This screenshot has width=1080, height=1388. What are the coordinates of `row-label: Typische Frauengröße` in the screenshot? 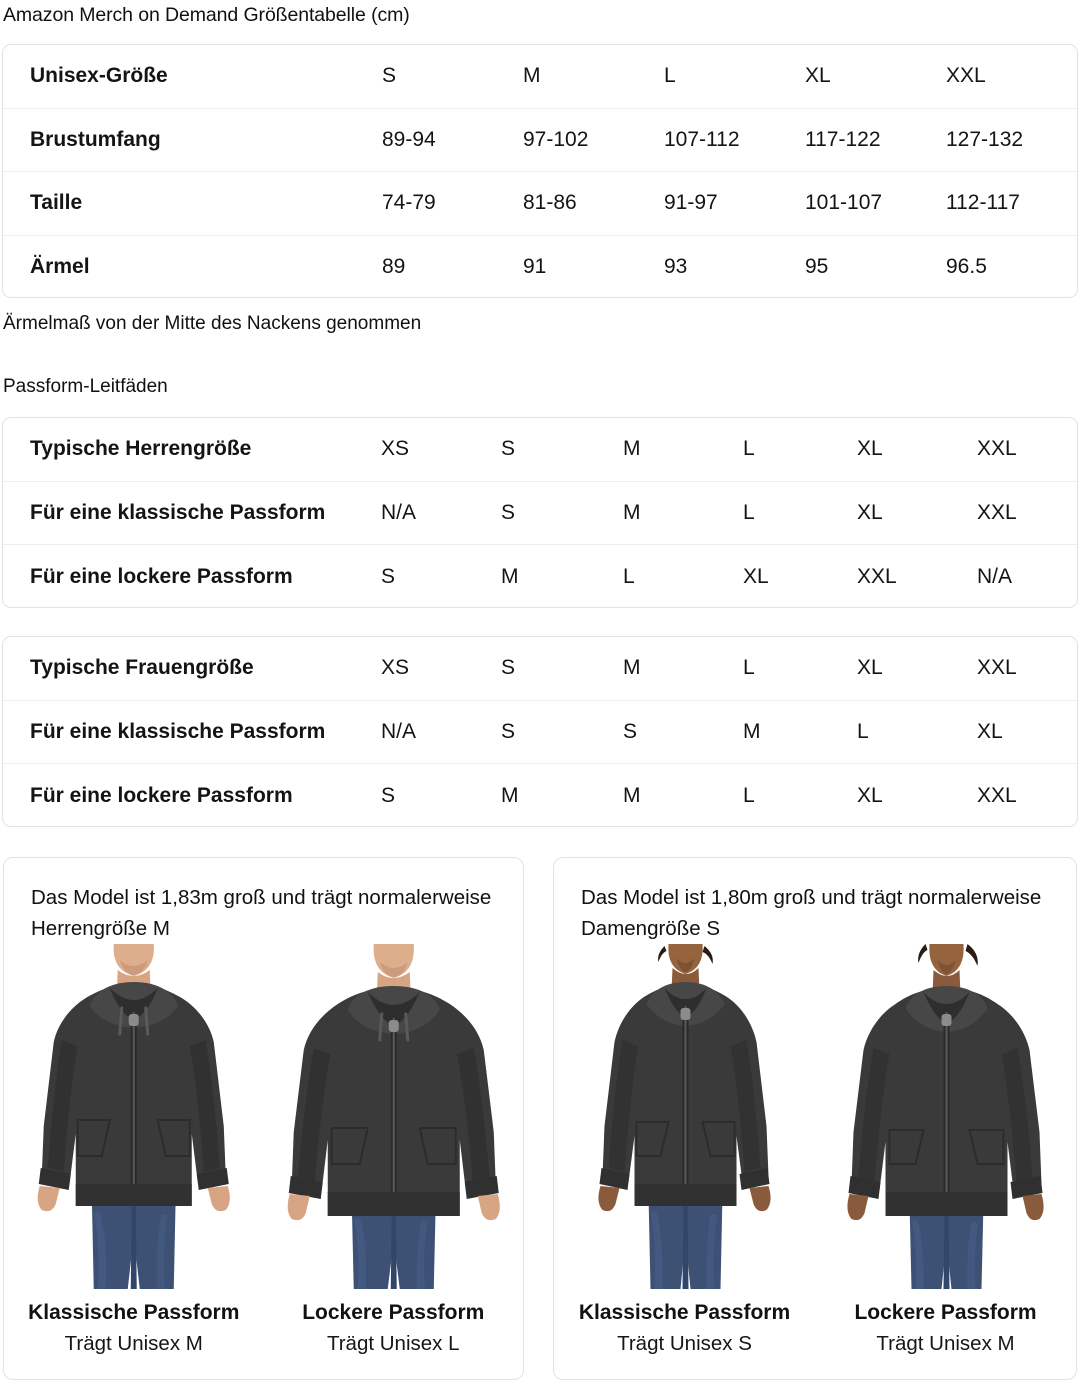 It's located at (142, 668).